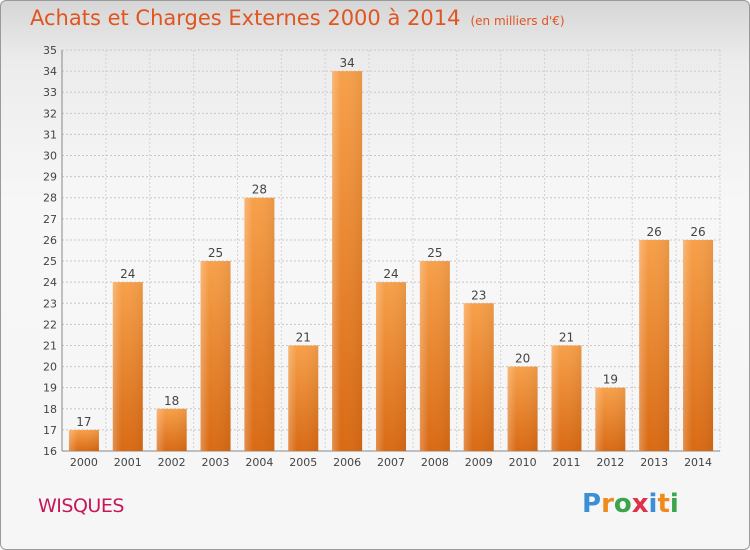  Describe the element at coordinates (50, 388) in the screenshot. I see `y-tick-label: 19` at that location.